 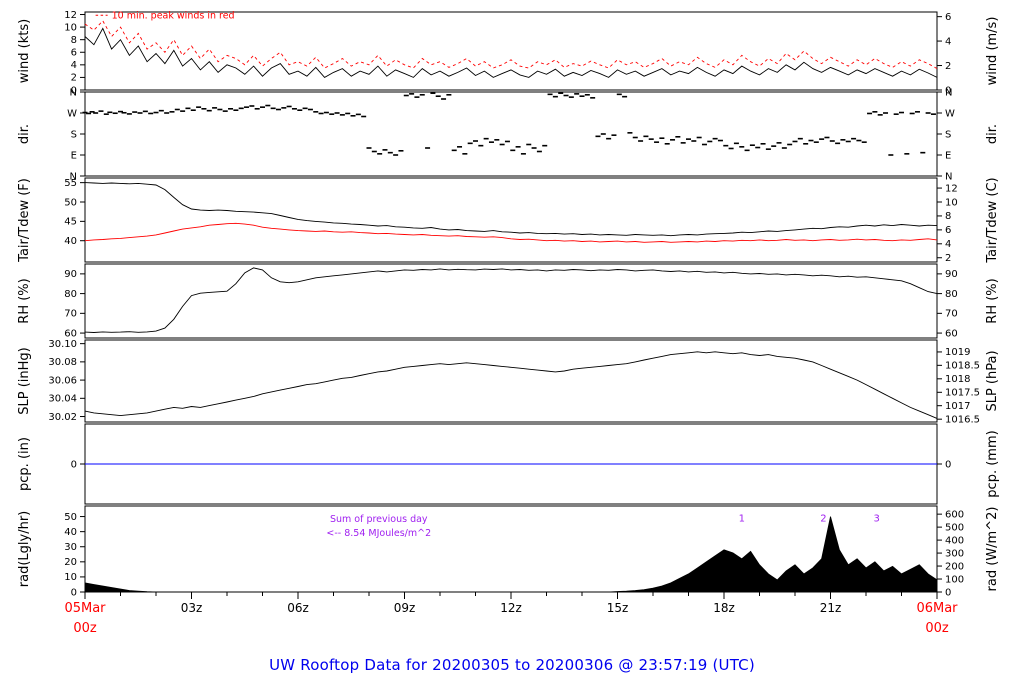 I want to click on series-relative-humidity, so click(x=511, y=300).